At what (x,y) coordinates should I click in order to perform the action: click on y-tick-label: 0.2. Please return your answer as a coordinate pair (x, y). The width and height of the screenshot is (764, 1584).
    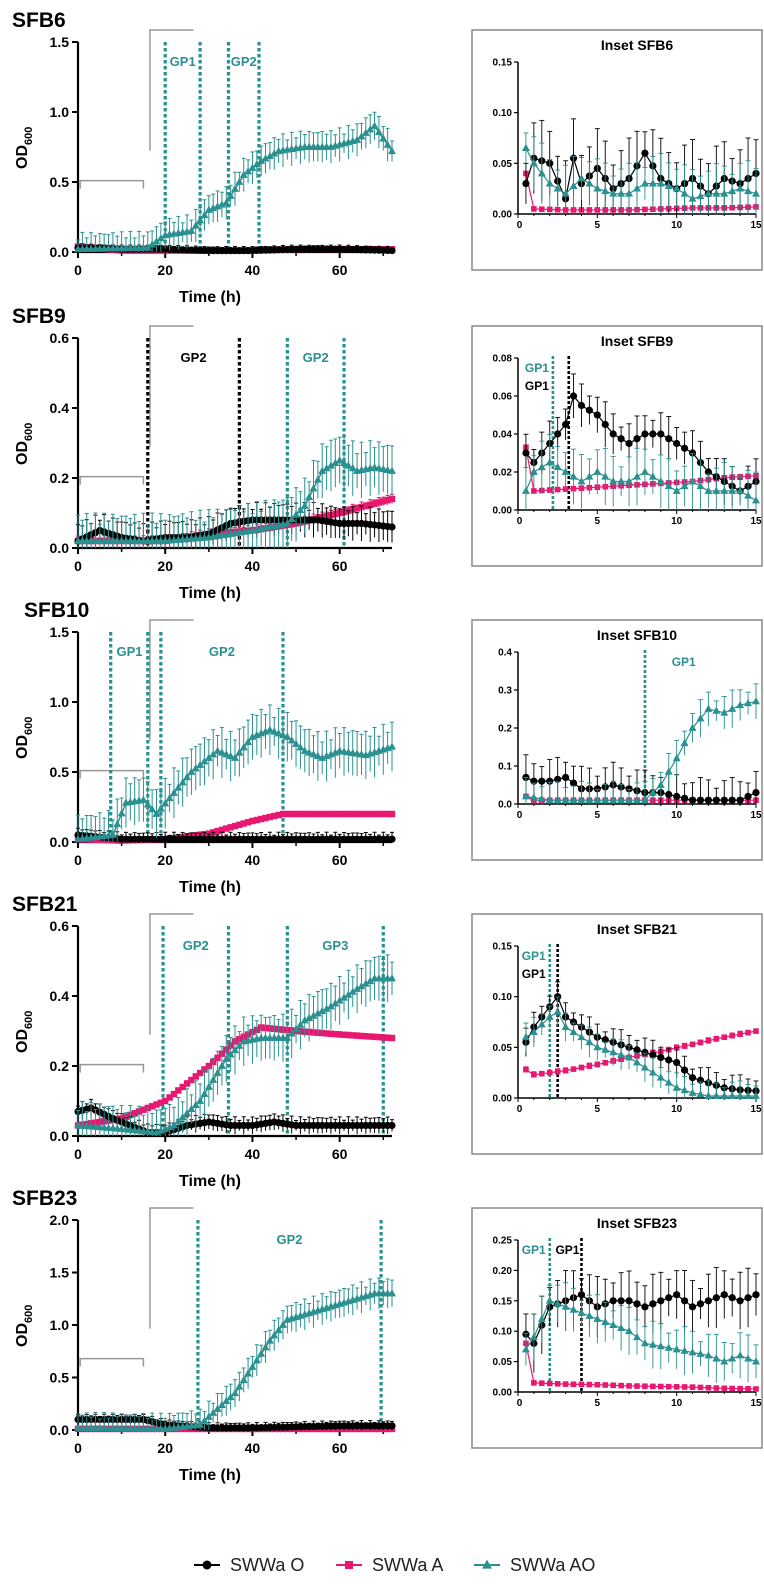
    Looking at the image, I should click on (60, 1066).